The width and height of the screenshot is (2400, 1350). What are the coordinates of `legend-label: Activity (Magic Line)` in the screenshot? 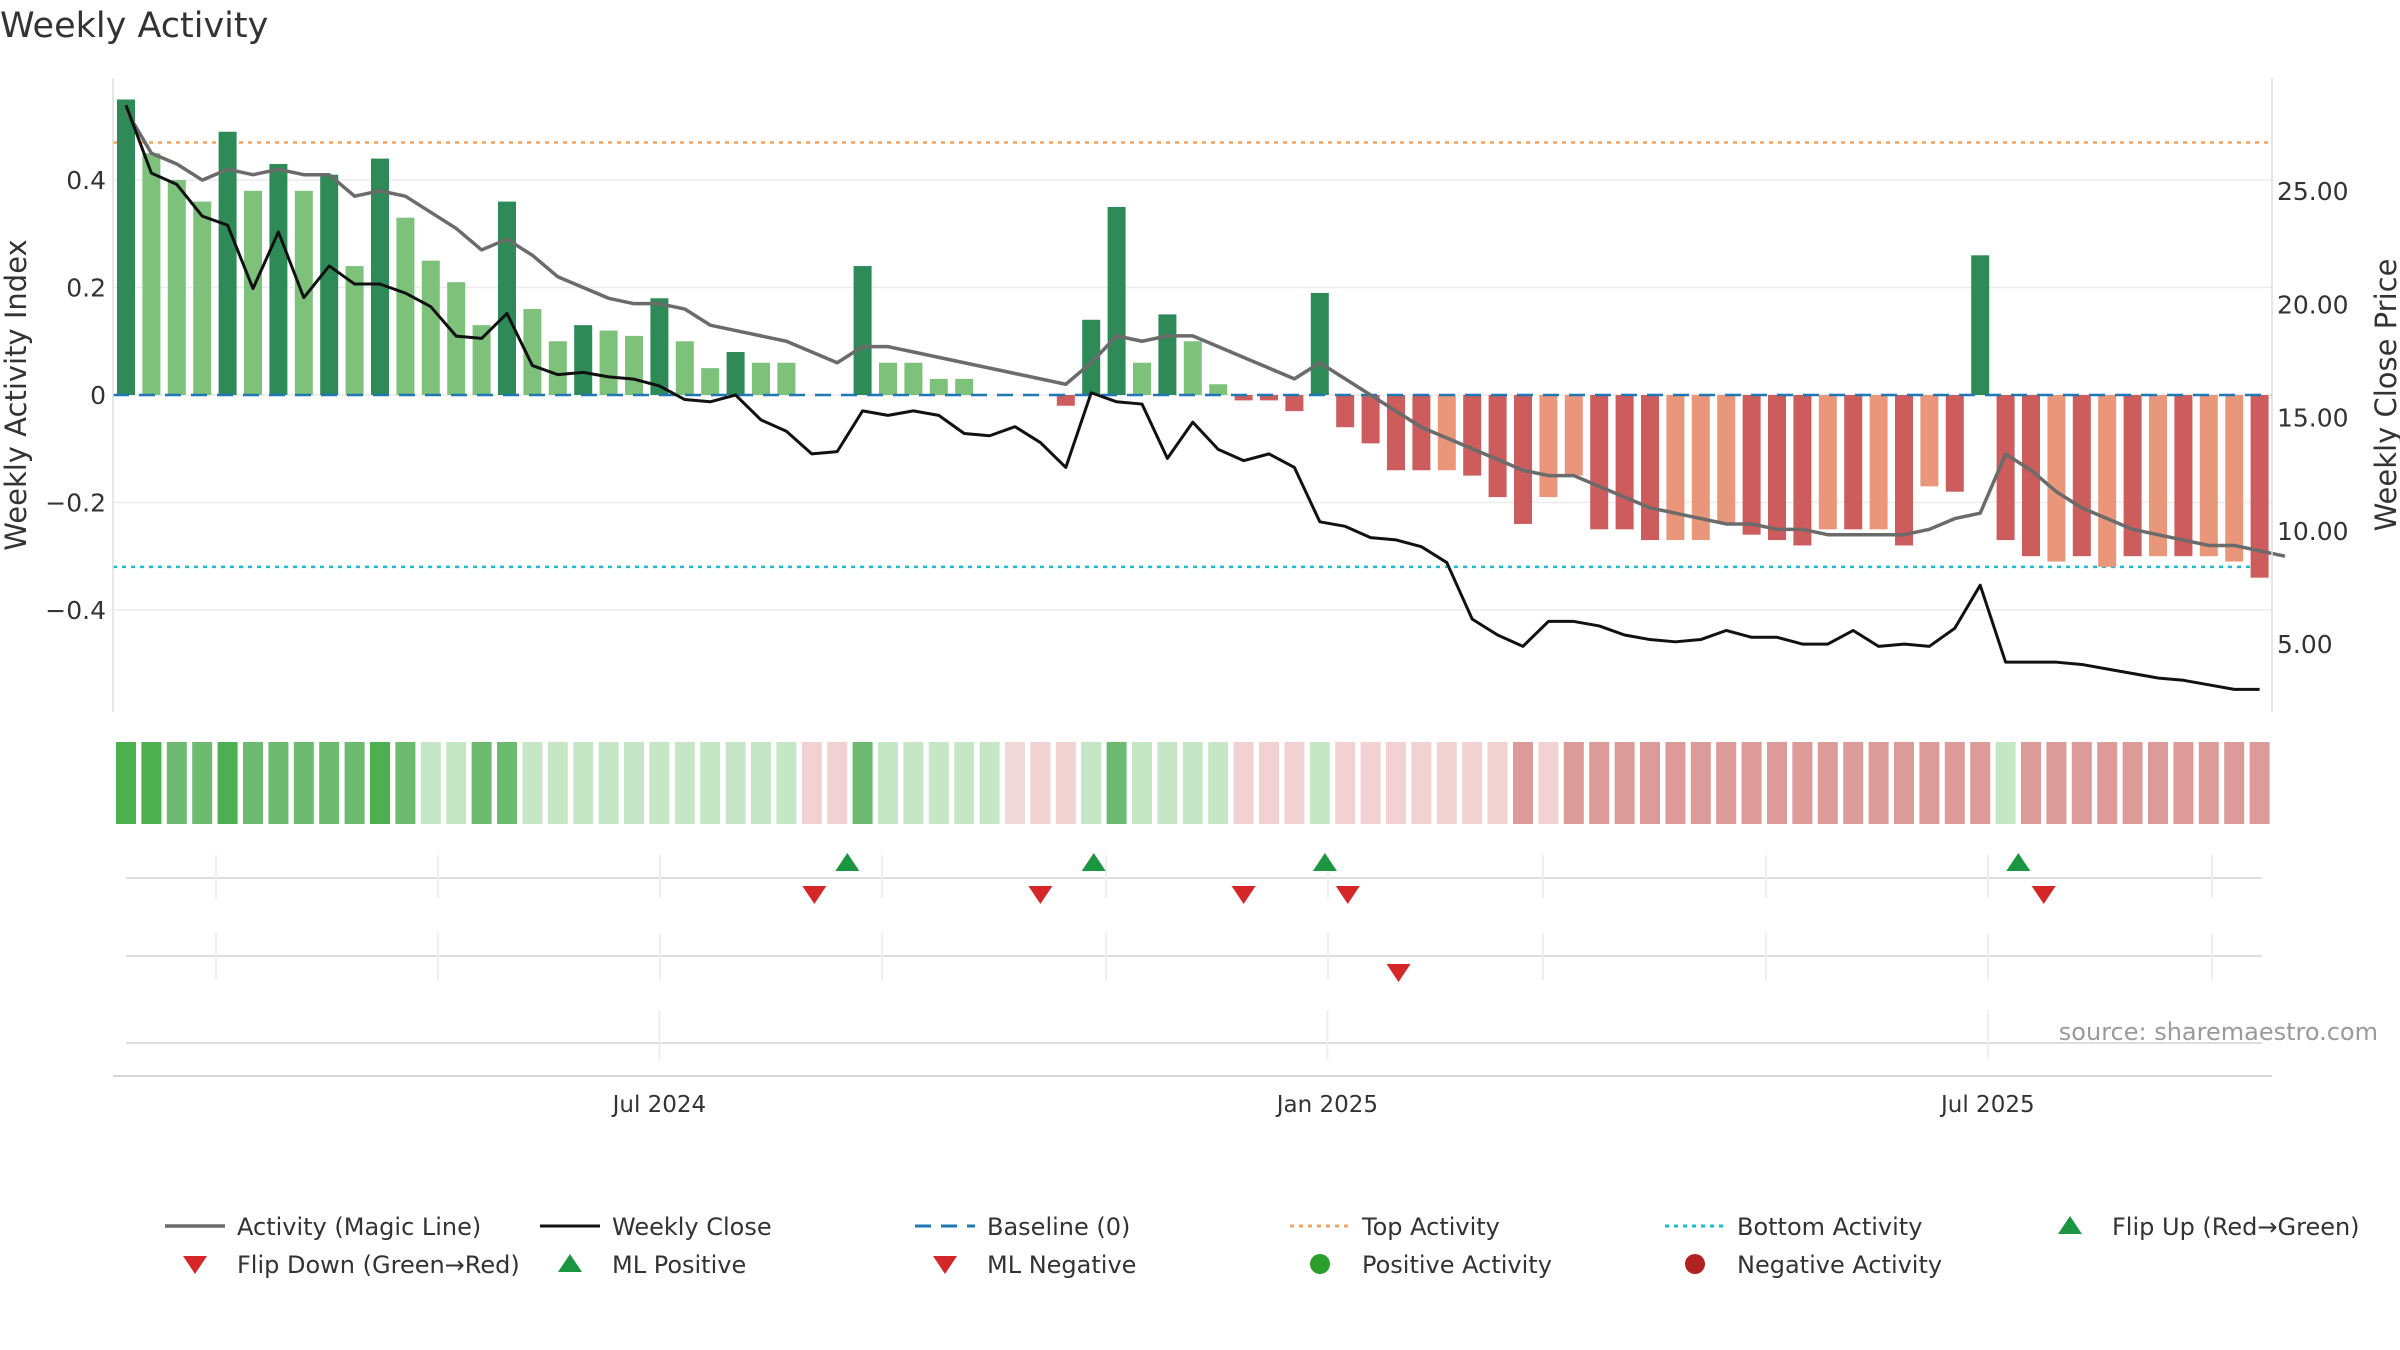 It's located at (359, 1227).